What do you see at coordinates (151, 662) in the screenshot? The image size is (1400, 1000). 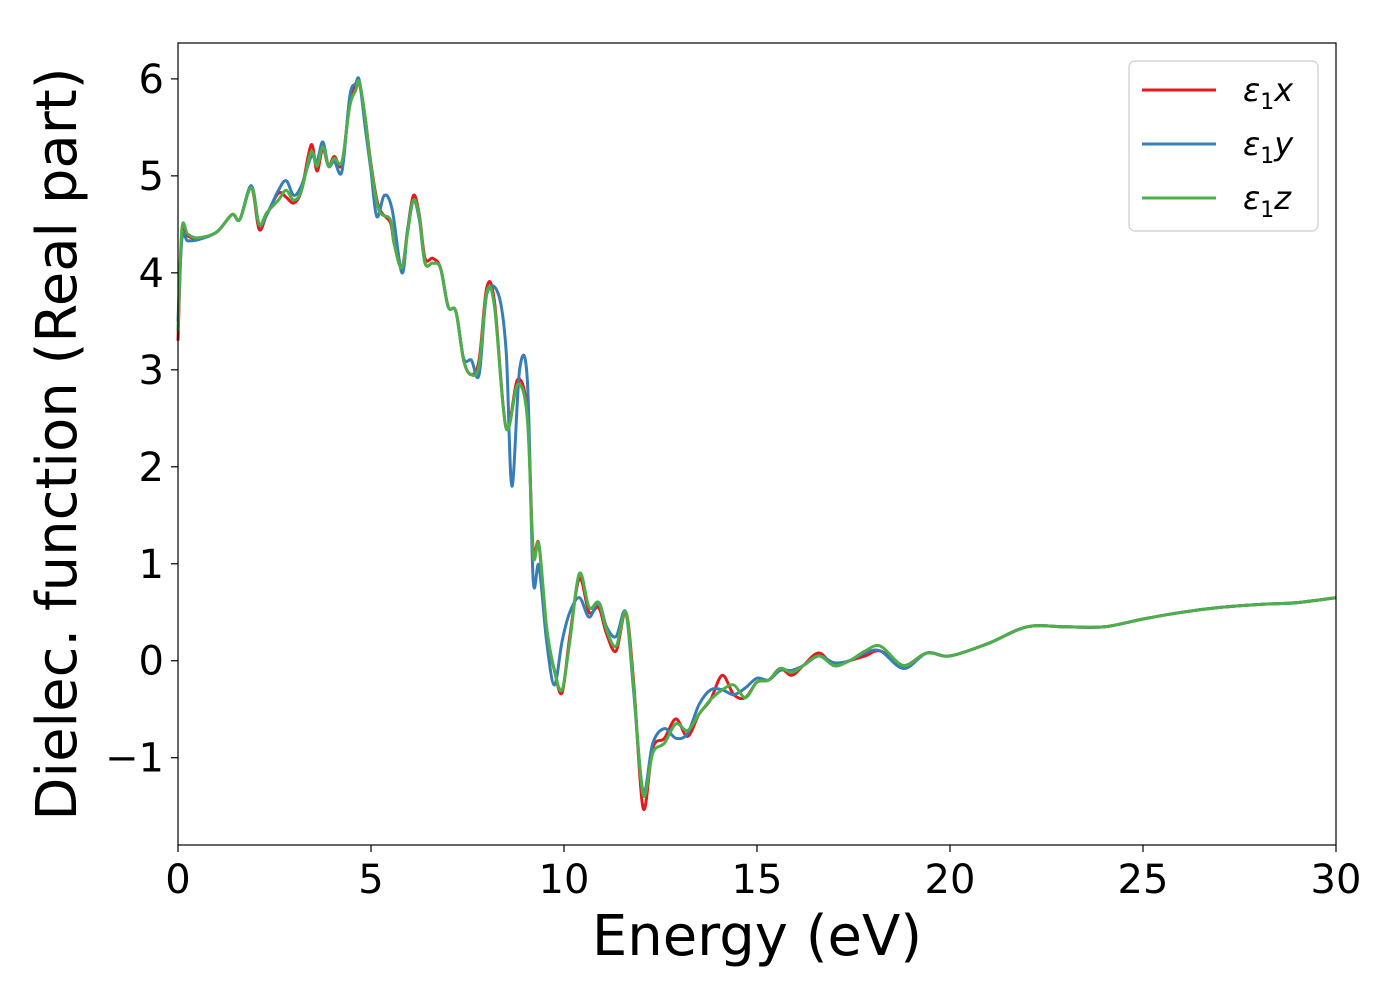 I see `y-tick-label: 0` at bounding box center [151, 662].